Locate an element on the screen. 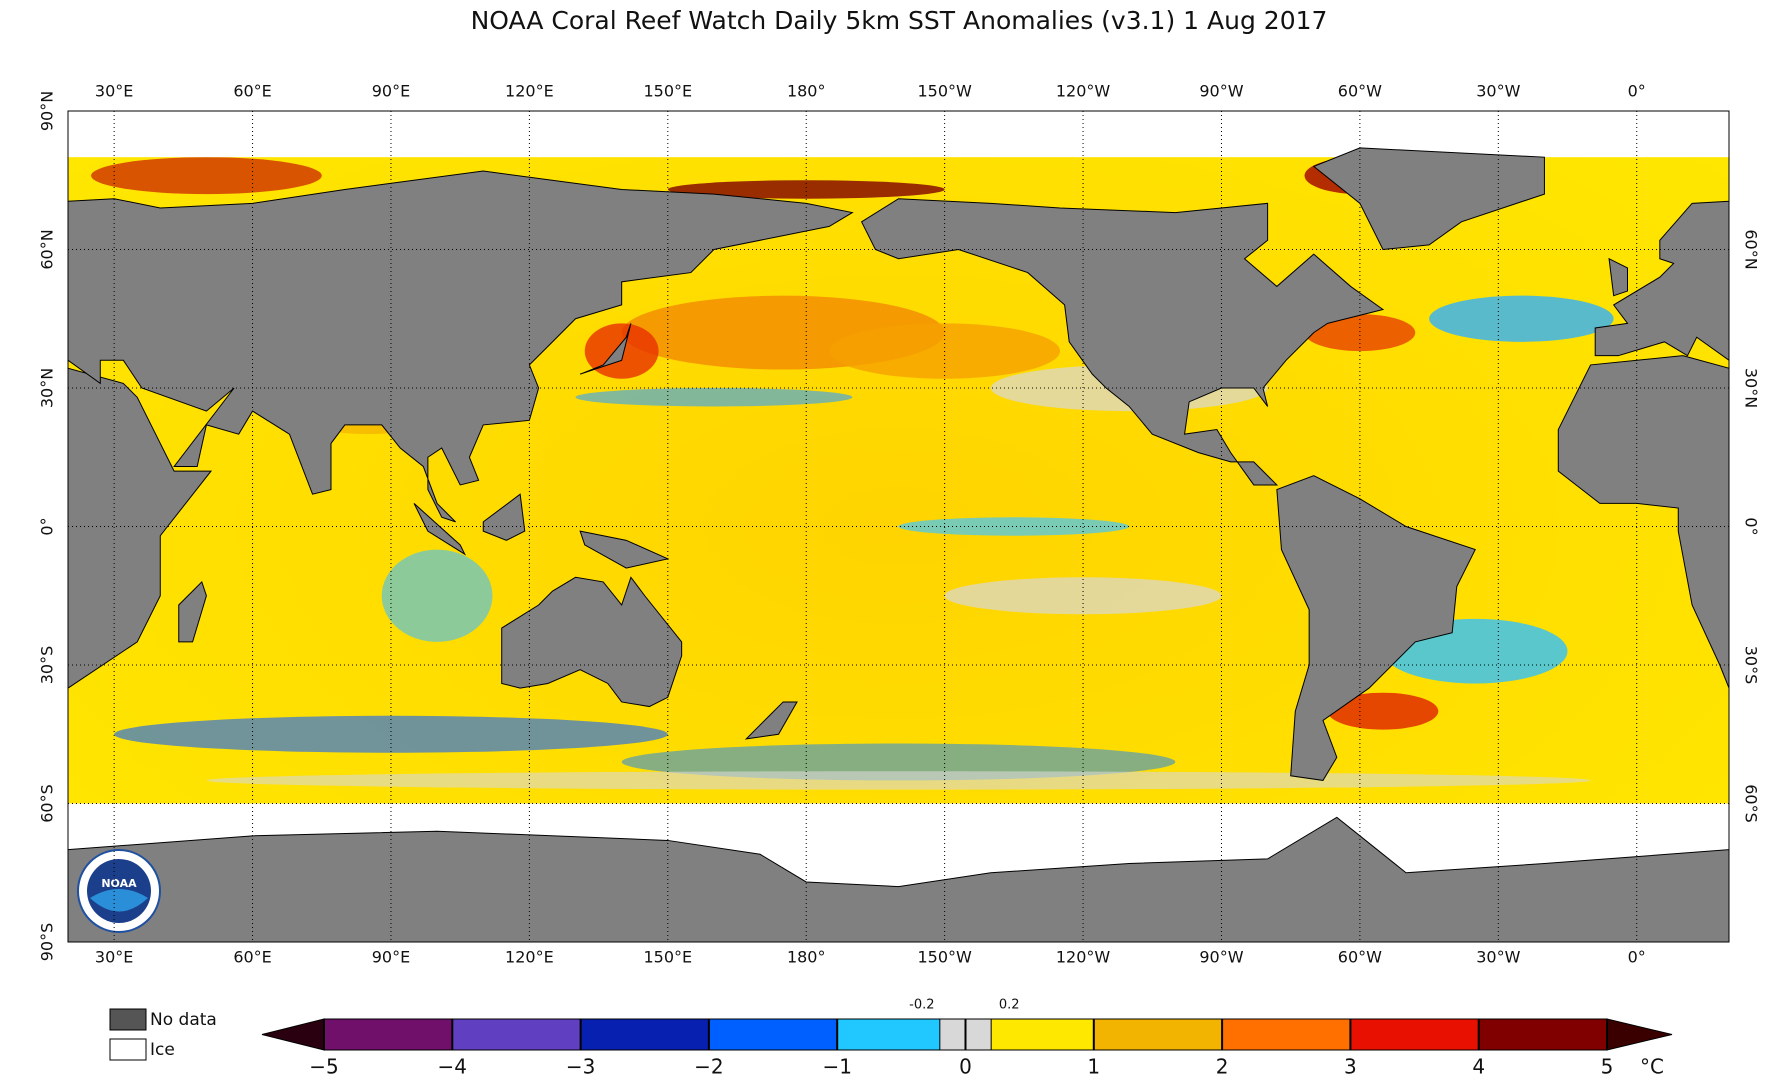 The width and height of the screenshot is (1787, 1089). colorbar-minor-label: -0.2 is located at coordinates (921, 1005).